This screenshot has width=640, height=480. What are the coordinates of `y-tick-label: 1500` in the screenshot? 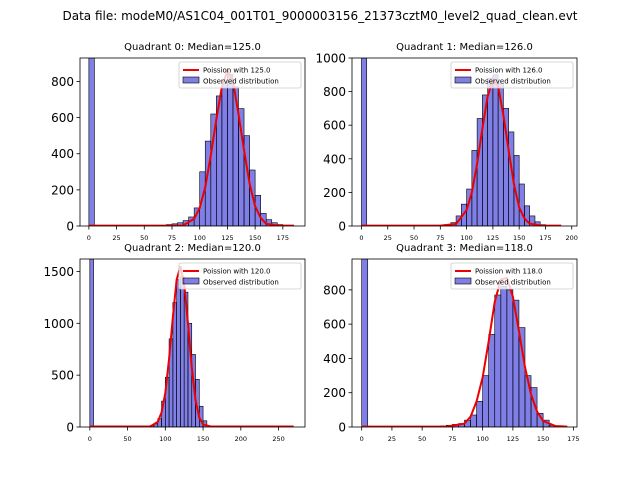 It's located at (58, 272).